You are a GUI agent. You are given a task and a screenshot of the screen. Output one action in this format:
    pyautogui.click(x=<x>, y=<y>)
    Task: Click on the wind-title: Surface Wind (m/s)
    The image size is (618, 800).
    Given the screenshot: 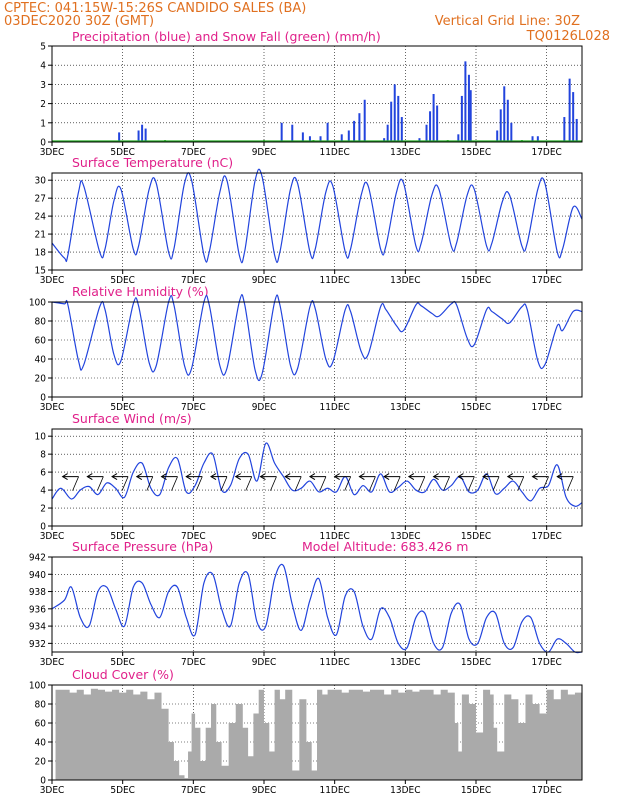 What is the action you would take?
    pyautogui.click(x=132, y=418)
    